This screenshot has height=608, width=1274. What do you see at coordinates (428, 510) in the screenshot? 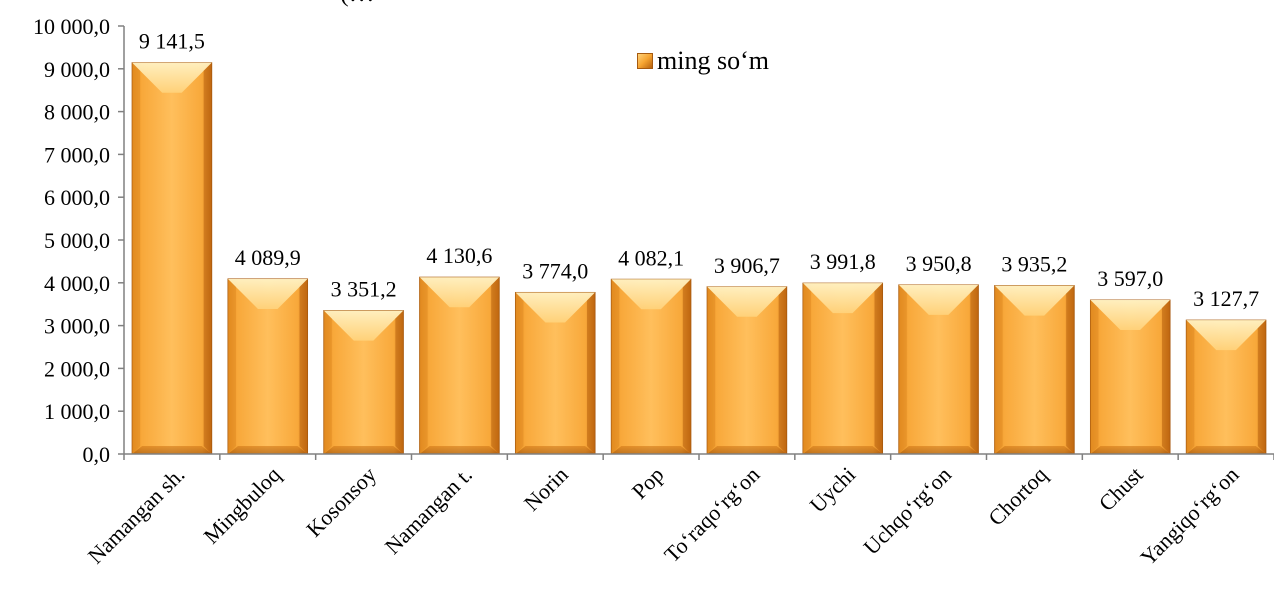
I see `x-tick-label: Namangan t.` at bounding box center [428, 510].